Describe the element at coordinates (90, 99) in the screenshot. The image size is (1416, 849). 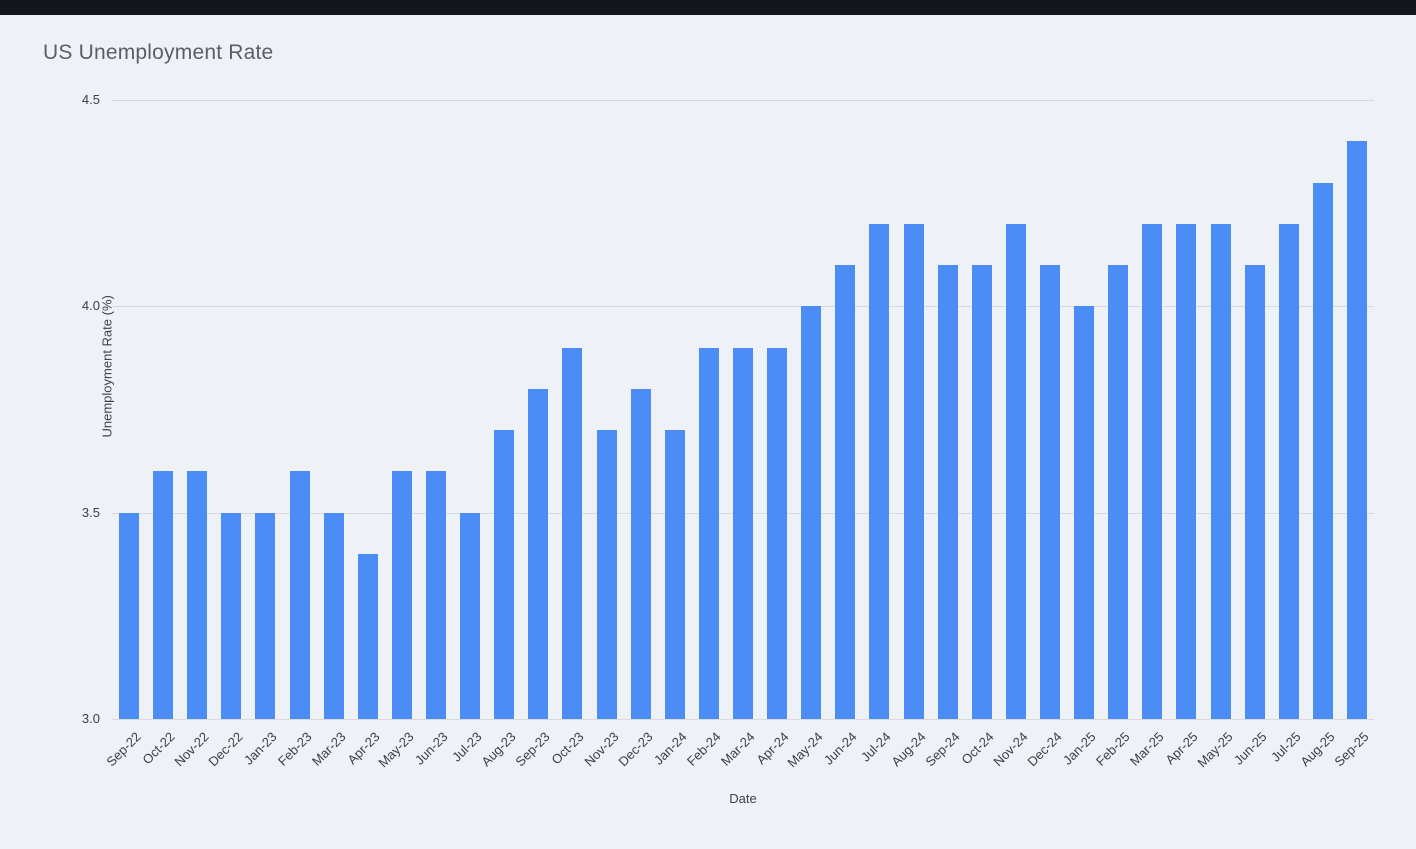
I see `y-tick-label: 4.5` at that location.